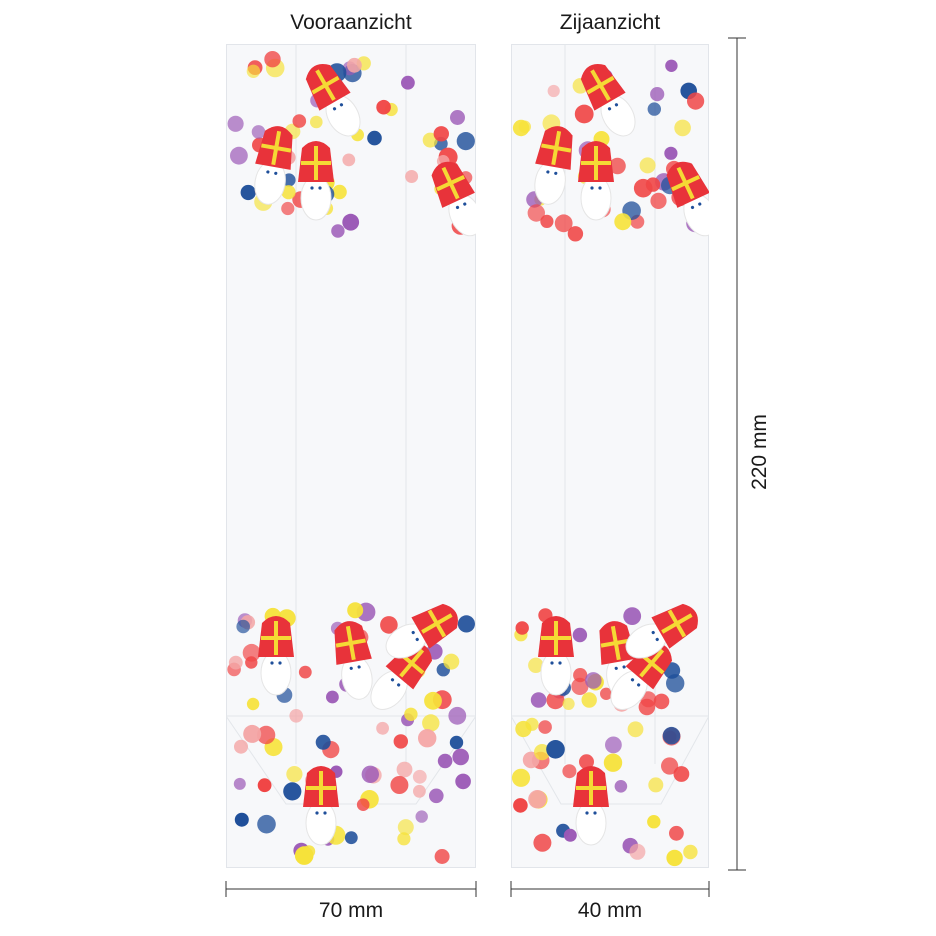 Image resolution: width=936 pixels, height=936 pixels. I want to click on depth-dimension-line, so click(610, 889).